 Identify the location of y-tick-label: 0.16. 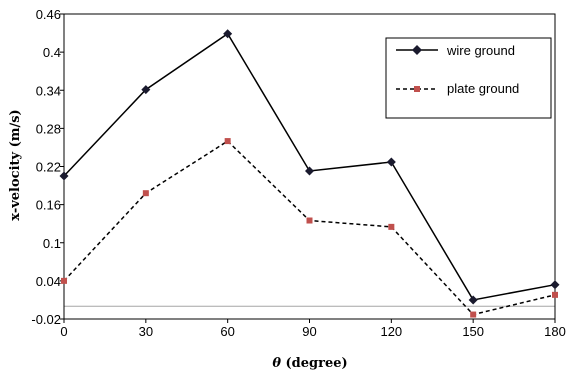
(48, 205).